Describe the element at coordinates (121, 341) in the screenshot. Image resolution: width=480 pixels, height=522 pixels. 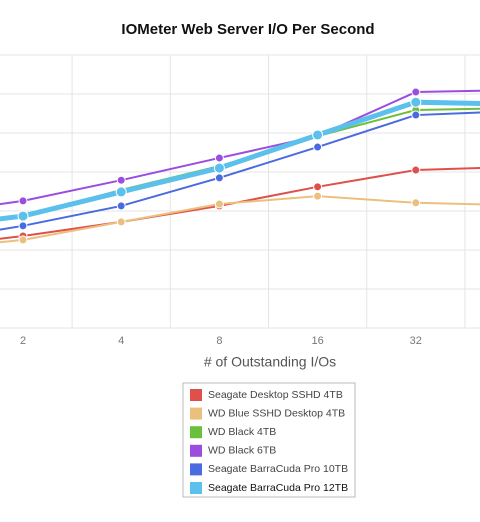
I see `x-tick-label: 4` at that location.